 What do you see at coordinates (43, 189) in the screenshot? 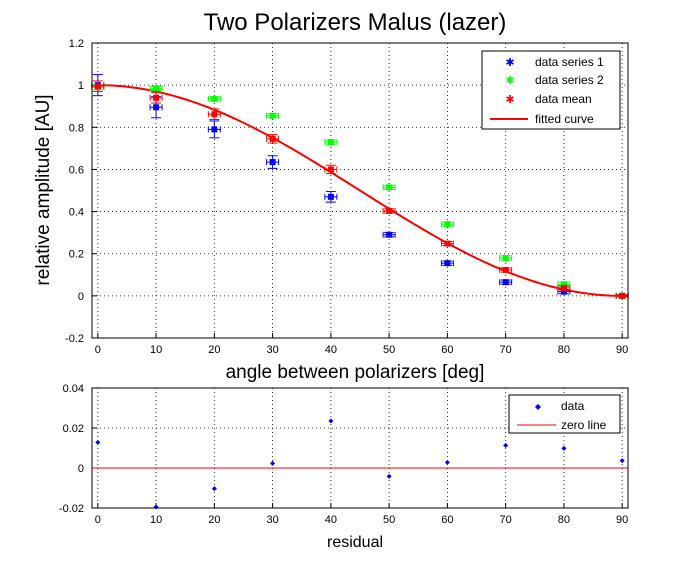
I see `main-y-axis-label: relative amplitude [AU]` at bounding box center [43, 189].